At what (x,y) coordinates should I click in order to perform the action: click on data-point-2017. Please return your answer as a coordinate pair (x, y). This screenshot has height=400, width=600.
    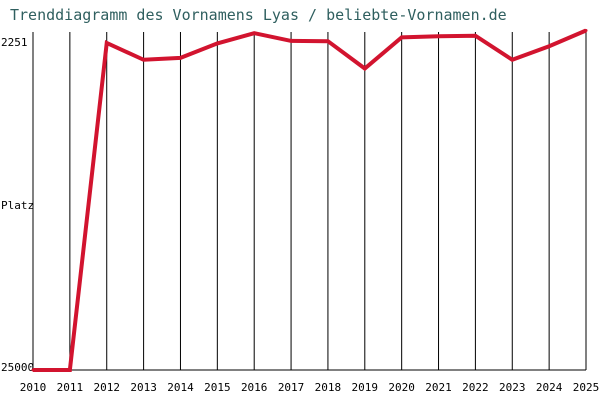
    Looking at the image, I should click on (291, 41).